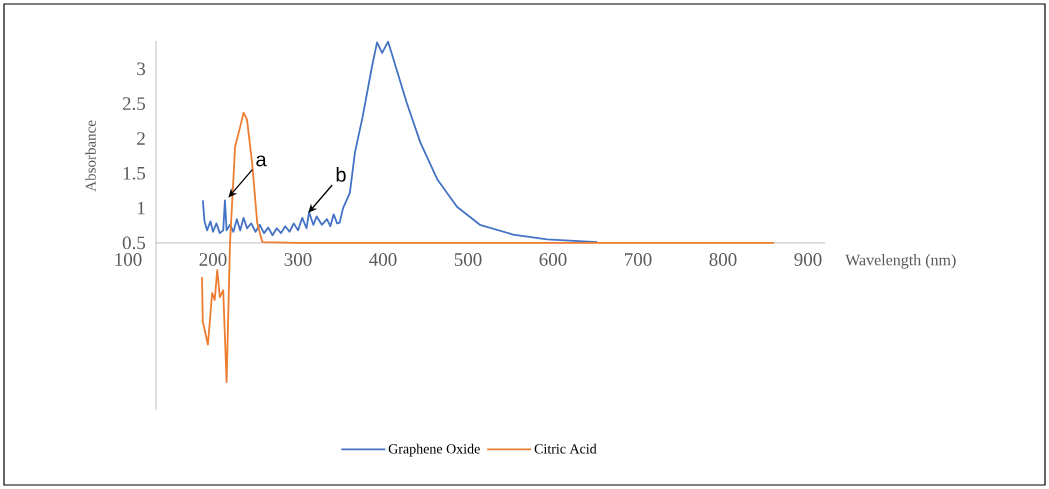  Describe the element at coordinates (134, 104) in the screenshot. I see `y-tick-label: 2.5` at that location.